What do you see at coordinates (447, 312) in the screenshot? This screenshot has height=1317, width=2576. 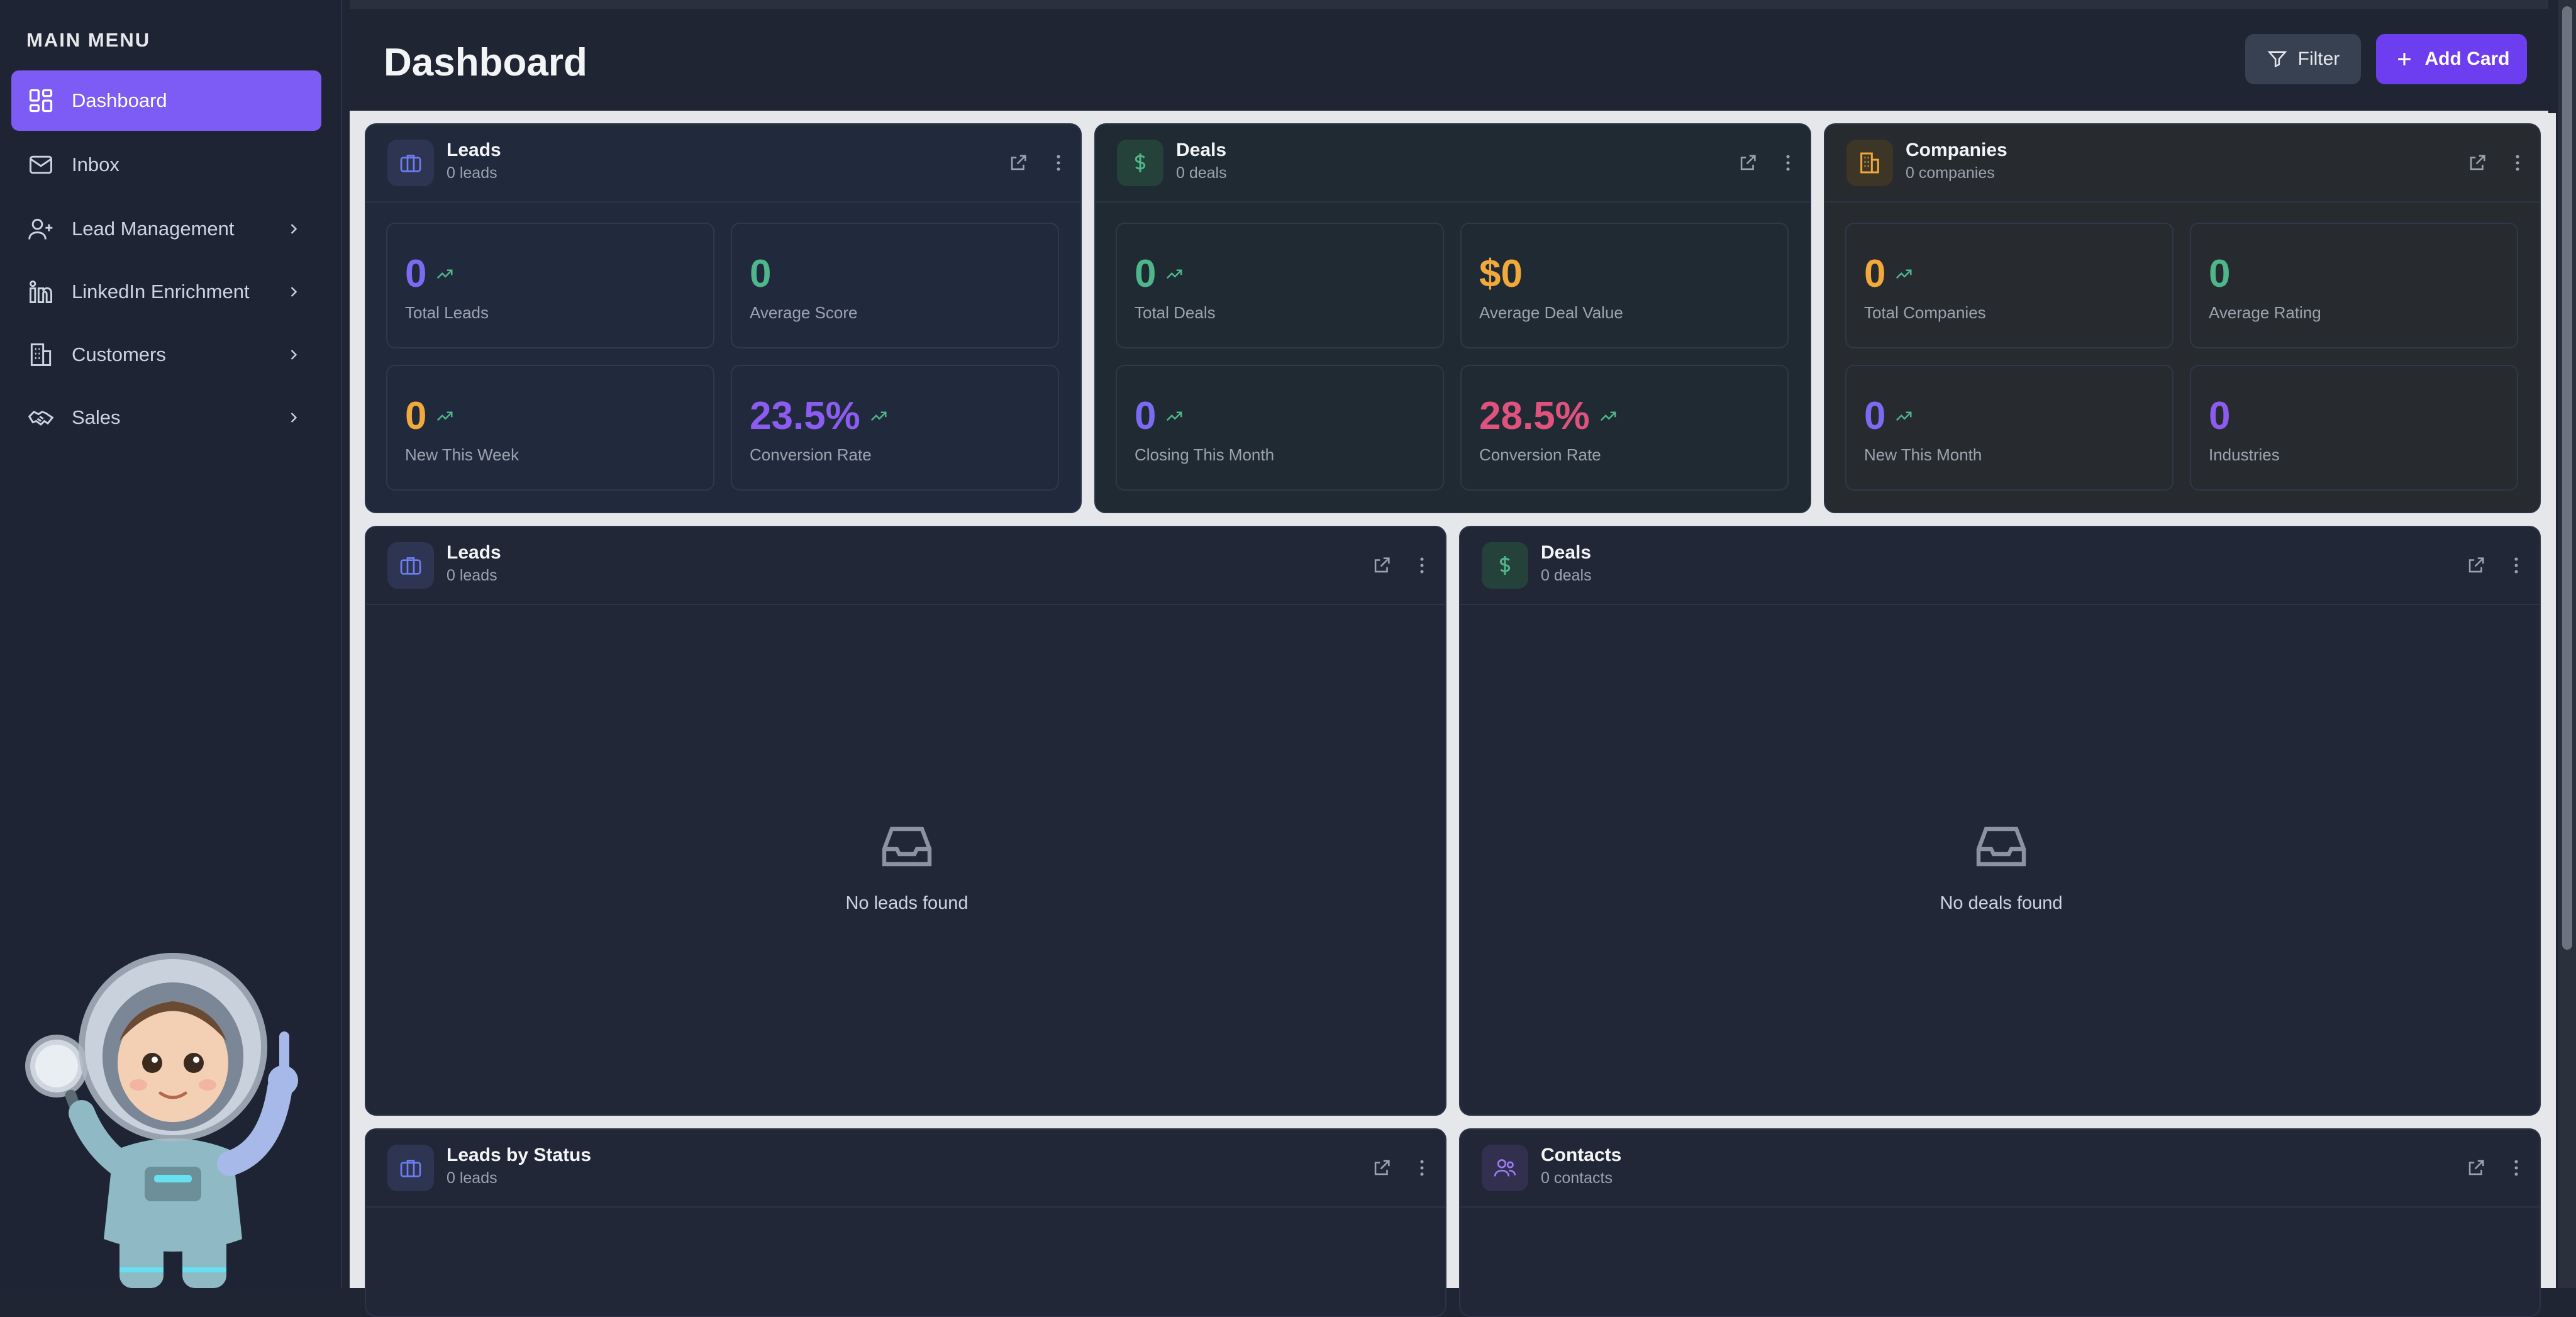 I see `stat-label: Total Leads` at bounding box center [447, 312].